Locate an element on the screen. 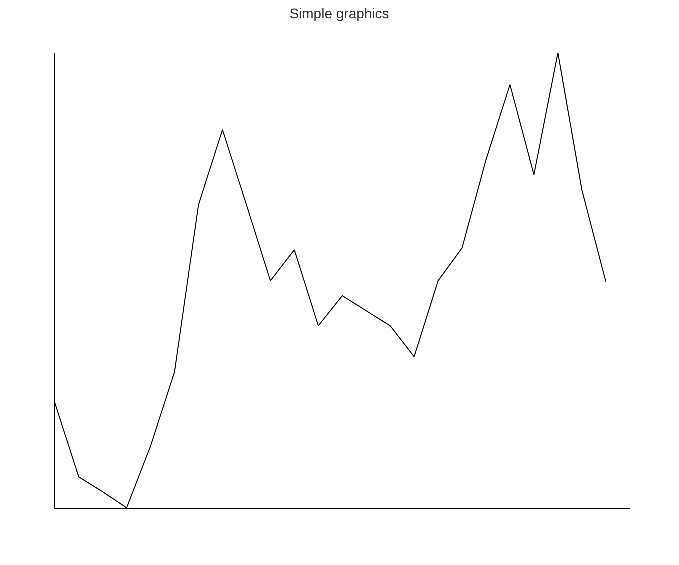 Image resolution: width=679 pixels, height=565 pixels. chart-title: Simple graphics is located at coordinates (340, 13).